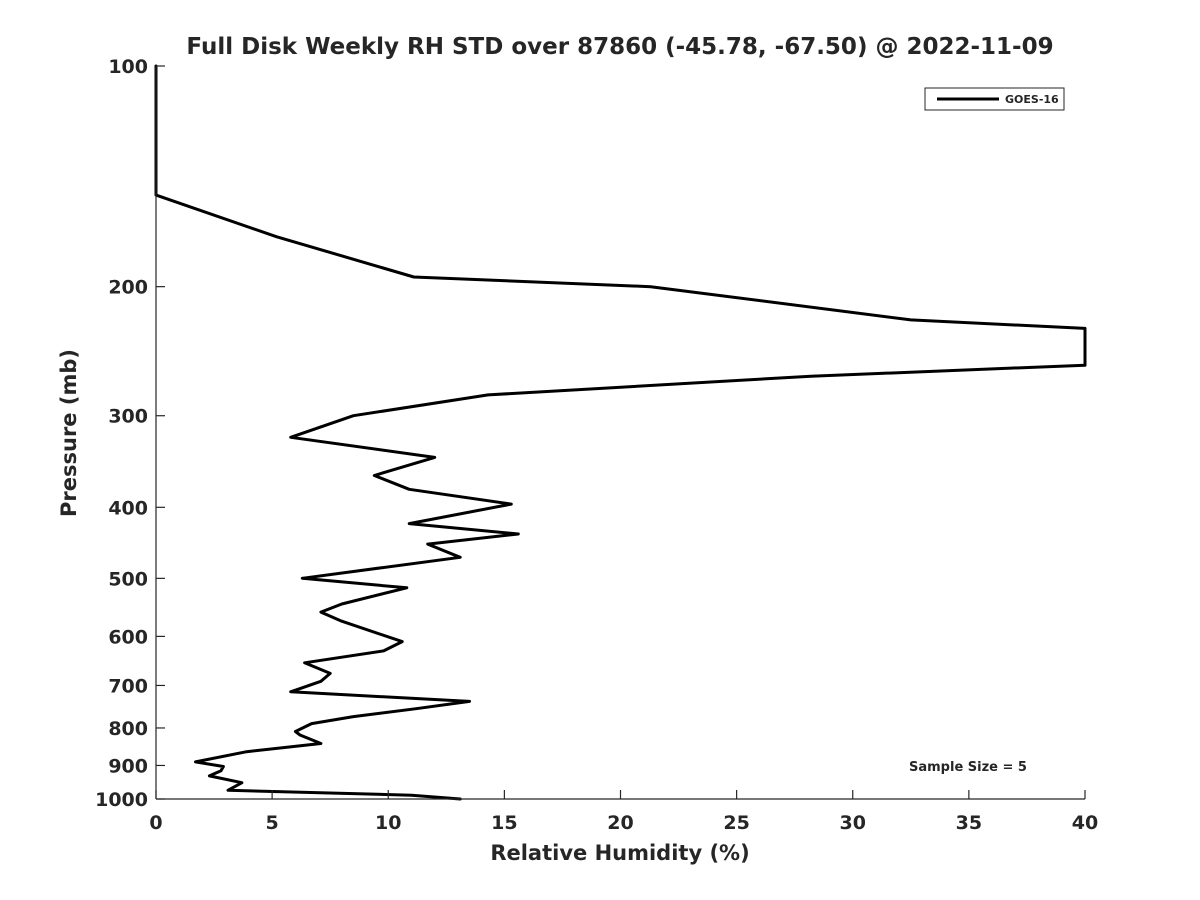 The width and height of the screenshot is (1200, 900). I want to click on x-tick-label: 30, so click(853, 823).